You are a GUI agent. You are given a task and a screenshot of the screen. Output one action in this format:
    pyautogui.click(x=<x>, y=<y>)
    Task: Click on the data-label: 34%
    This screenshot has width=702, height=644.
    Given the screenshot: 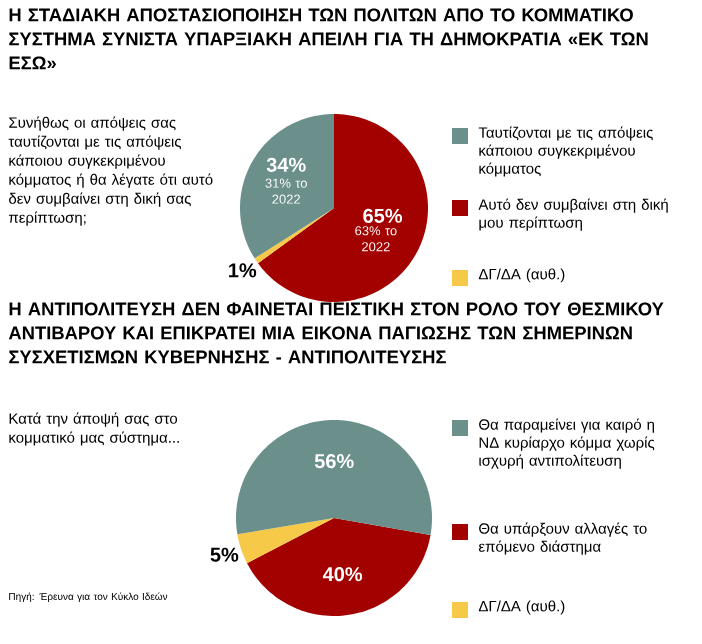 What is the action you would take?
    pyautogui.click(x=286, y=164)
    